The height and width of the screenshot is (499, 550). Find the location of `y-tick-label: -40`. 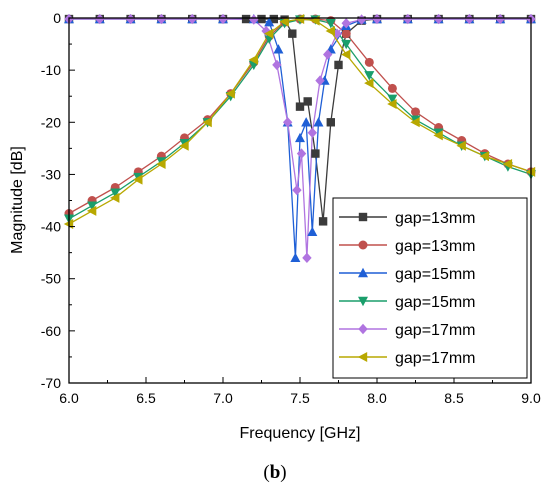

y-tick-label: -40 is located at coordinates (51, 227).